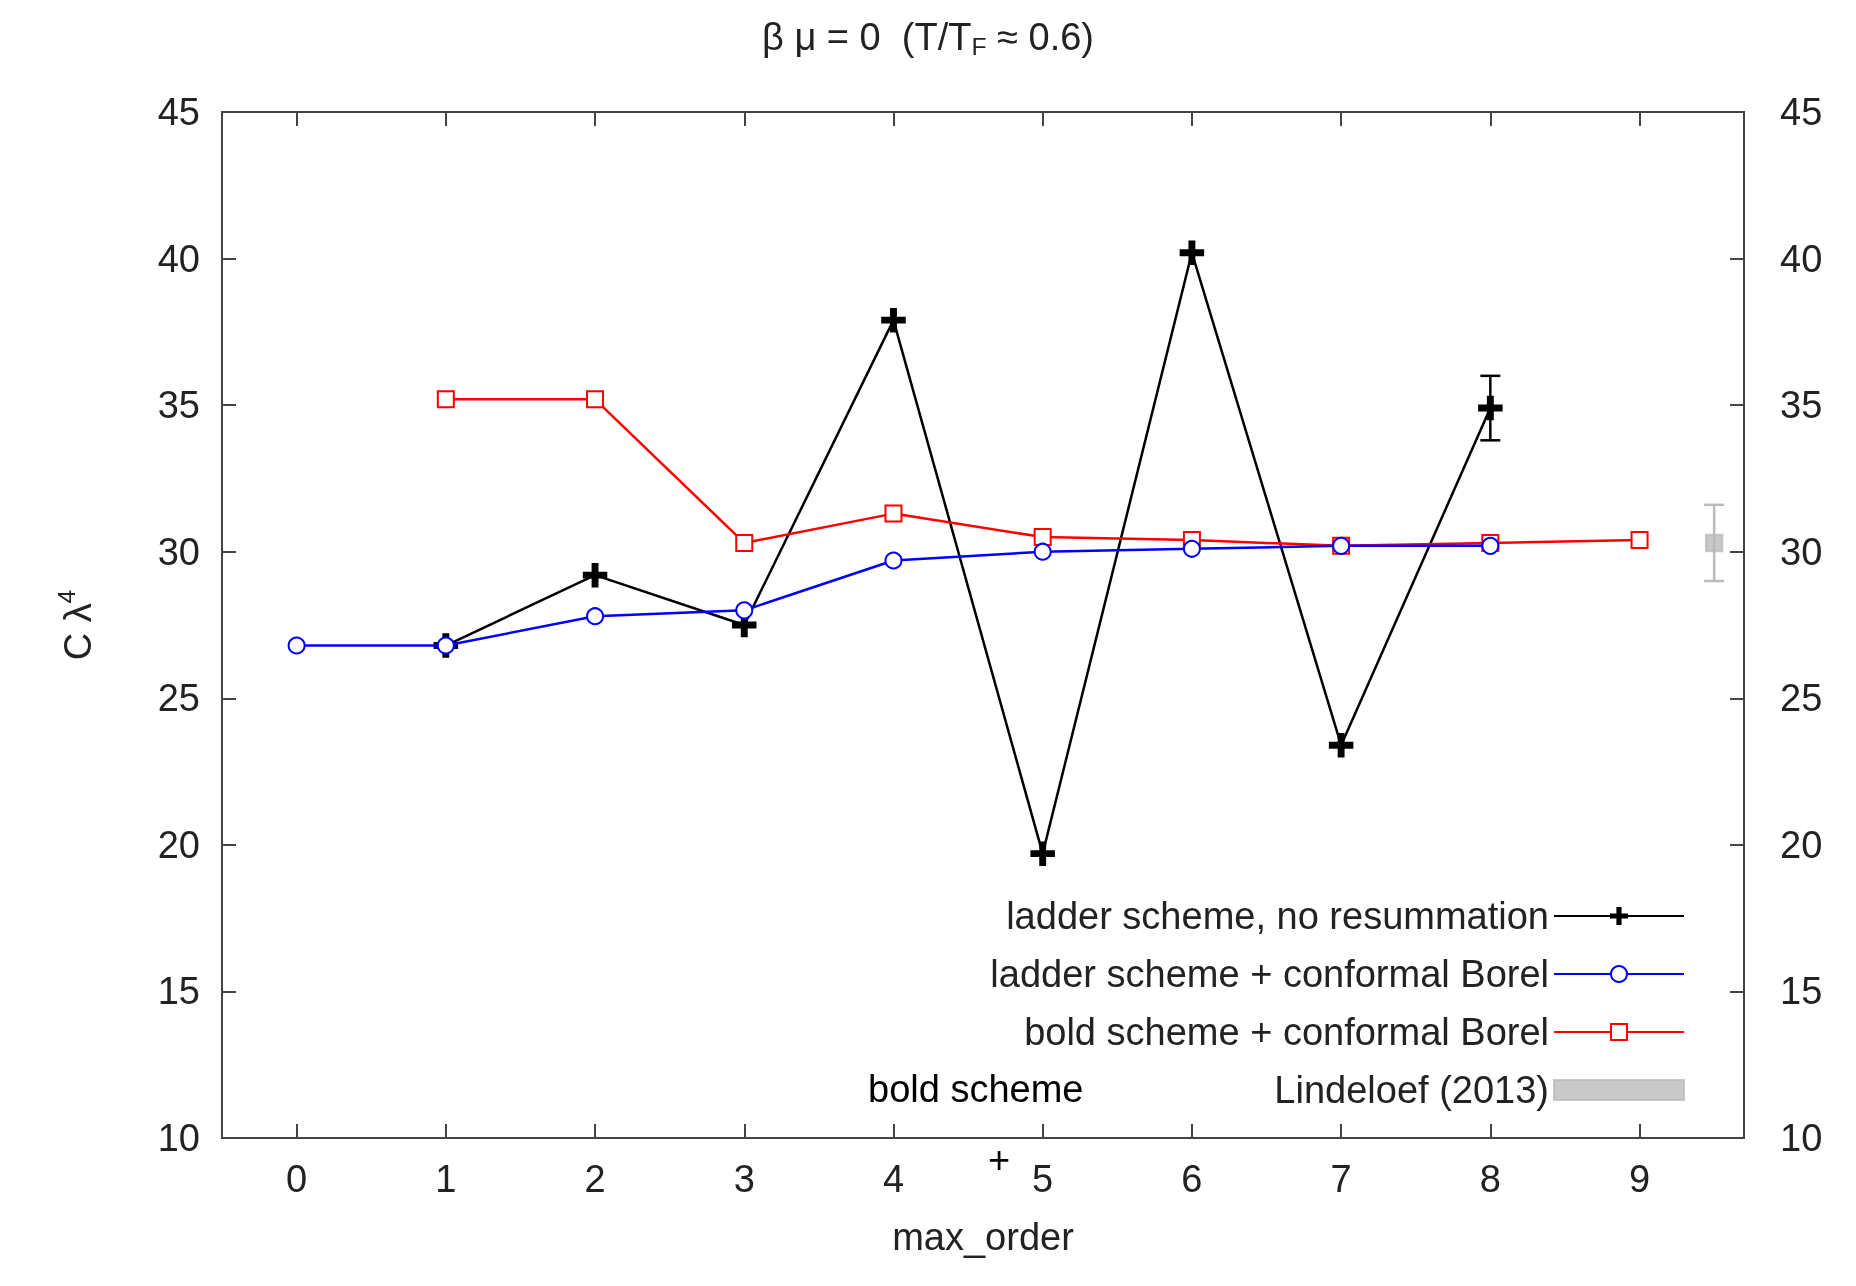 This screenshot has width=1856, height=1286. What do you see at coordinates (1411, 1090) in the screenshot?
I see `legend-label: Lindeloef (2013)` at bounding box center [1411, 1090].